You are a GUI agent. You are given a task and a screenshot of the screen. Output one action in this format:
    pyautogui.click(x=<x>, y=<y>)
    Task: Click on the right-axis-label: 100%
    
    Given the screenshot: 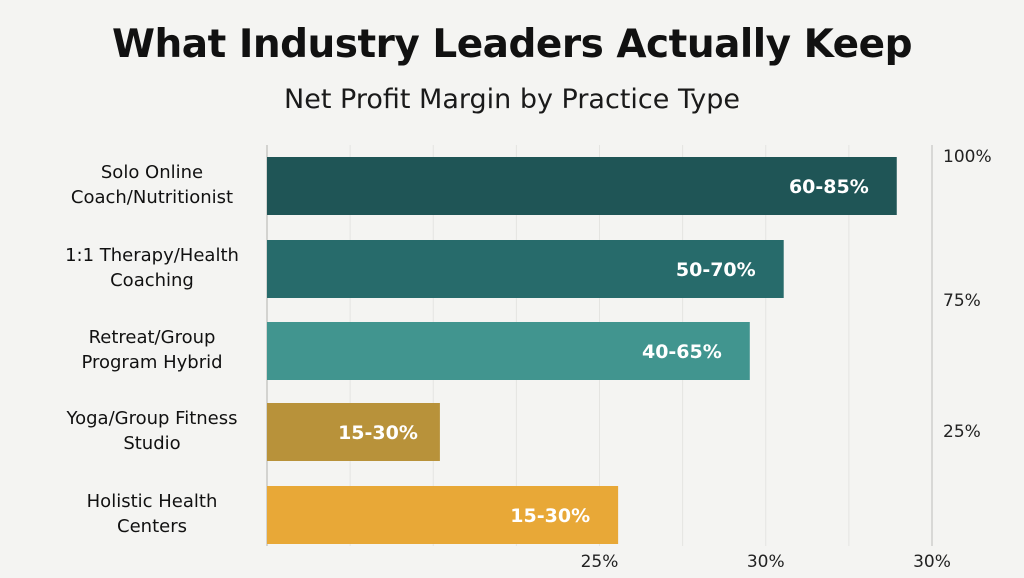 What is the action you would take?
    pyautogui.click(x=967, y=157)
    